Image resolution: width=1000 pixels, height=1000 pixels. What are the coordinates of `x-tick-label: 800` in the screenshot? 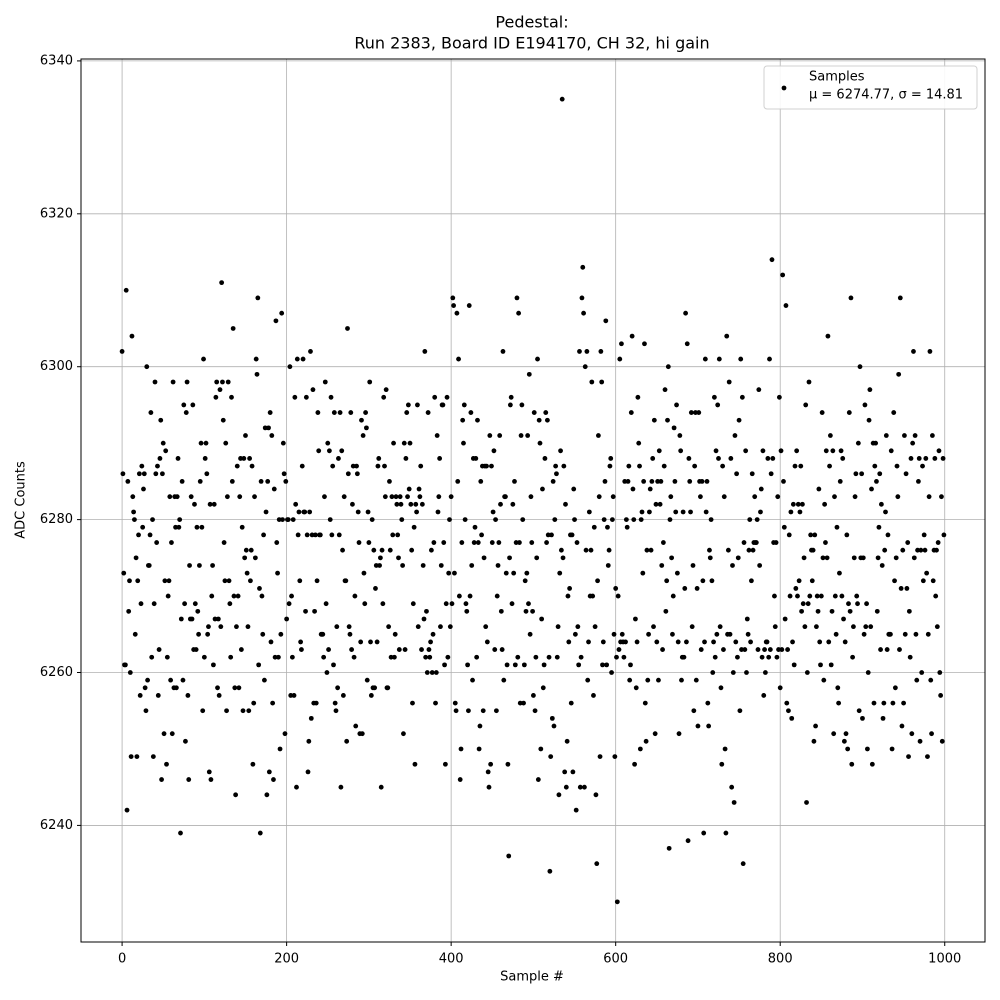 It's located at (780, 959).